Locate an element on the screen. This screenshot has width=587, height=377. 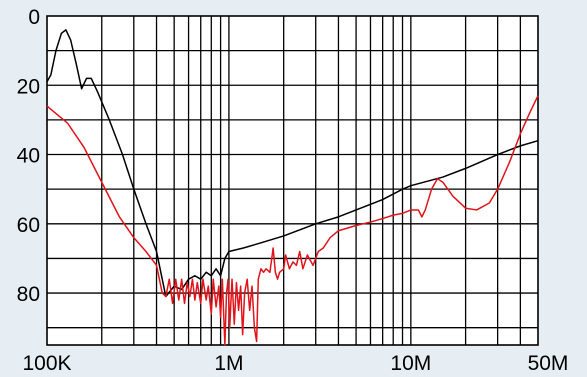
x-tick-label: 10M is located at coordinates (410, 363).